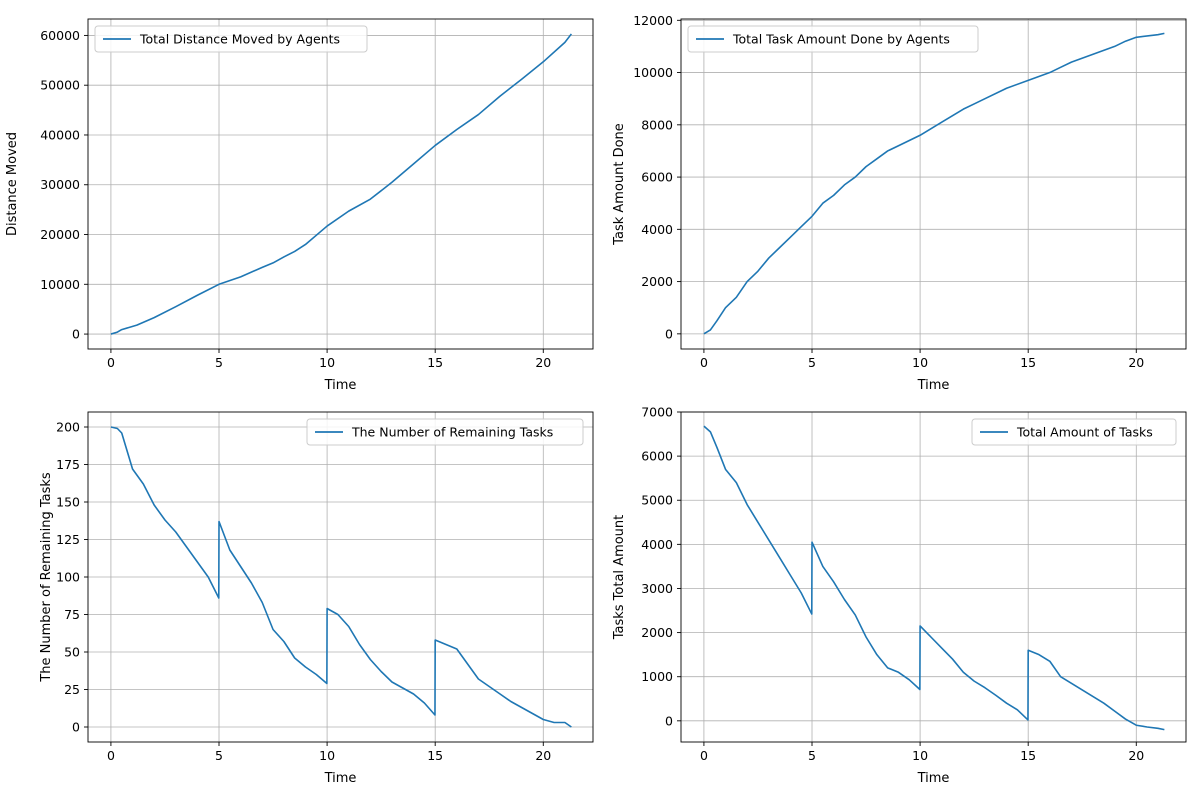  I want to click on y-tick-label: 5000, so click(657, 500).